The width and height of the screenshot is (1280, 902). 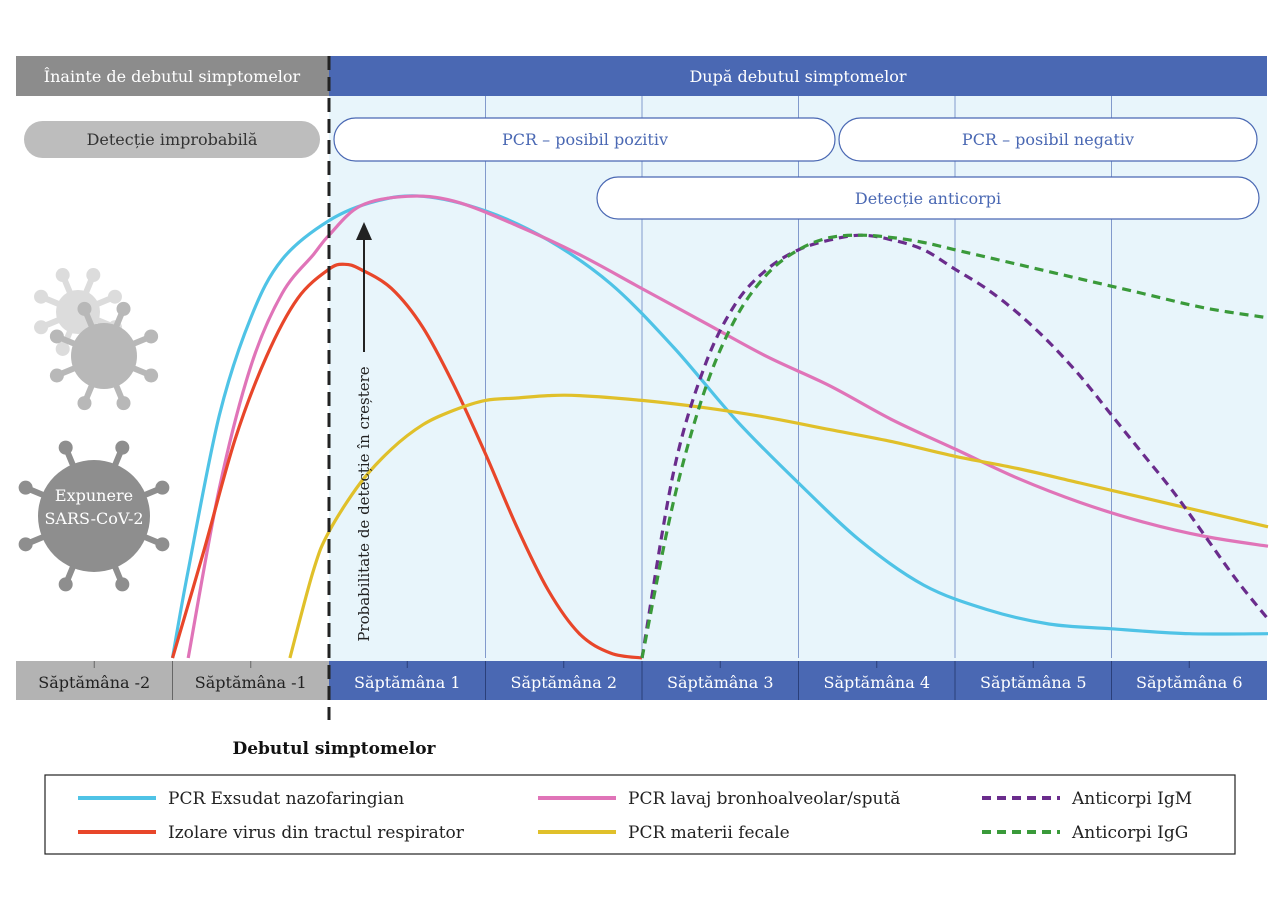 What do you see at coordinates (720, 682) in the screenshot?
I see `week-tick-label-5: Săptămâna 3` at bounding box center [720, 682].